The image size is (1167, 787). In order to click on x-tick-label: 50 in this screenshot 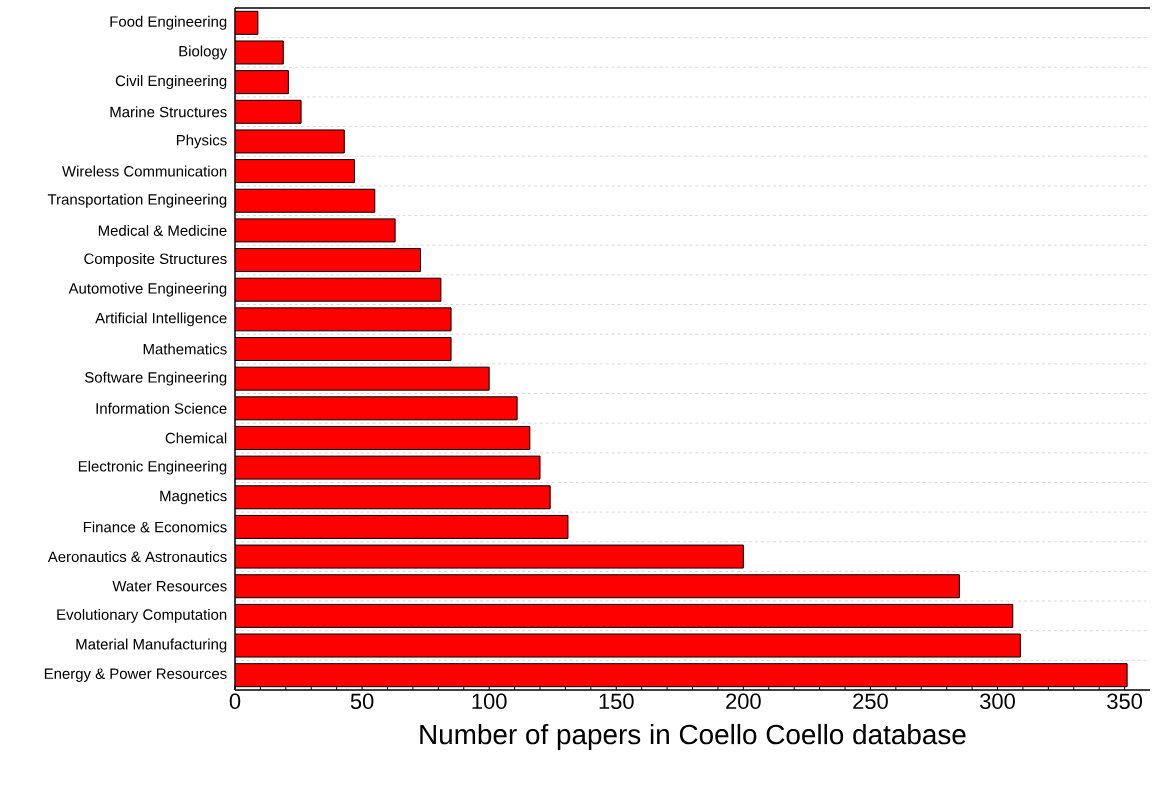, I will do `click(362, 701)`.